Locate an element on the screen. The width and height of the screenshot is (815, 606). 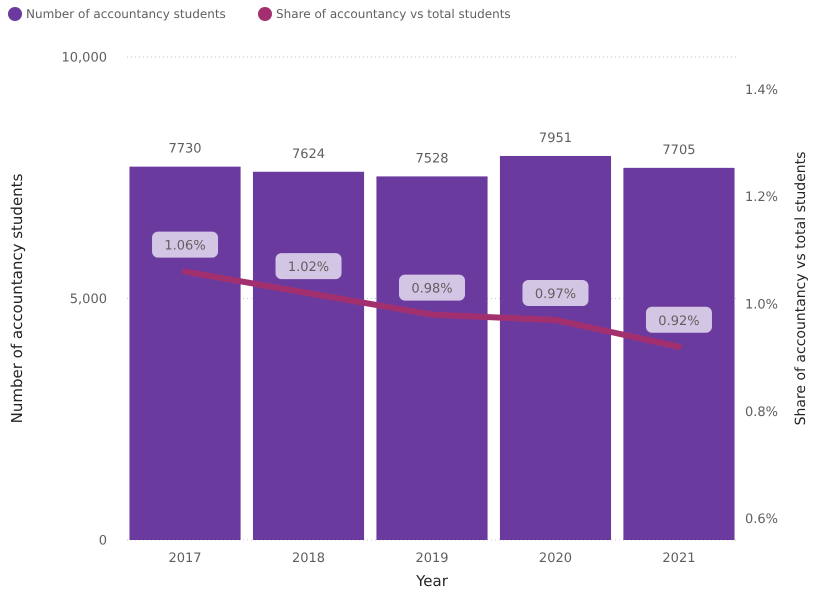
data-label: 0.92% is located at coordinates (679, 321).